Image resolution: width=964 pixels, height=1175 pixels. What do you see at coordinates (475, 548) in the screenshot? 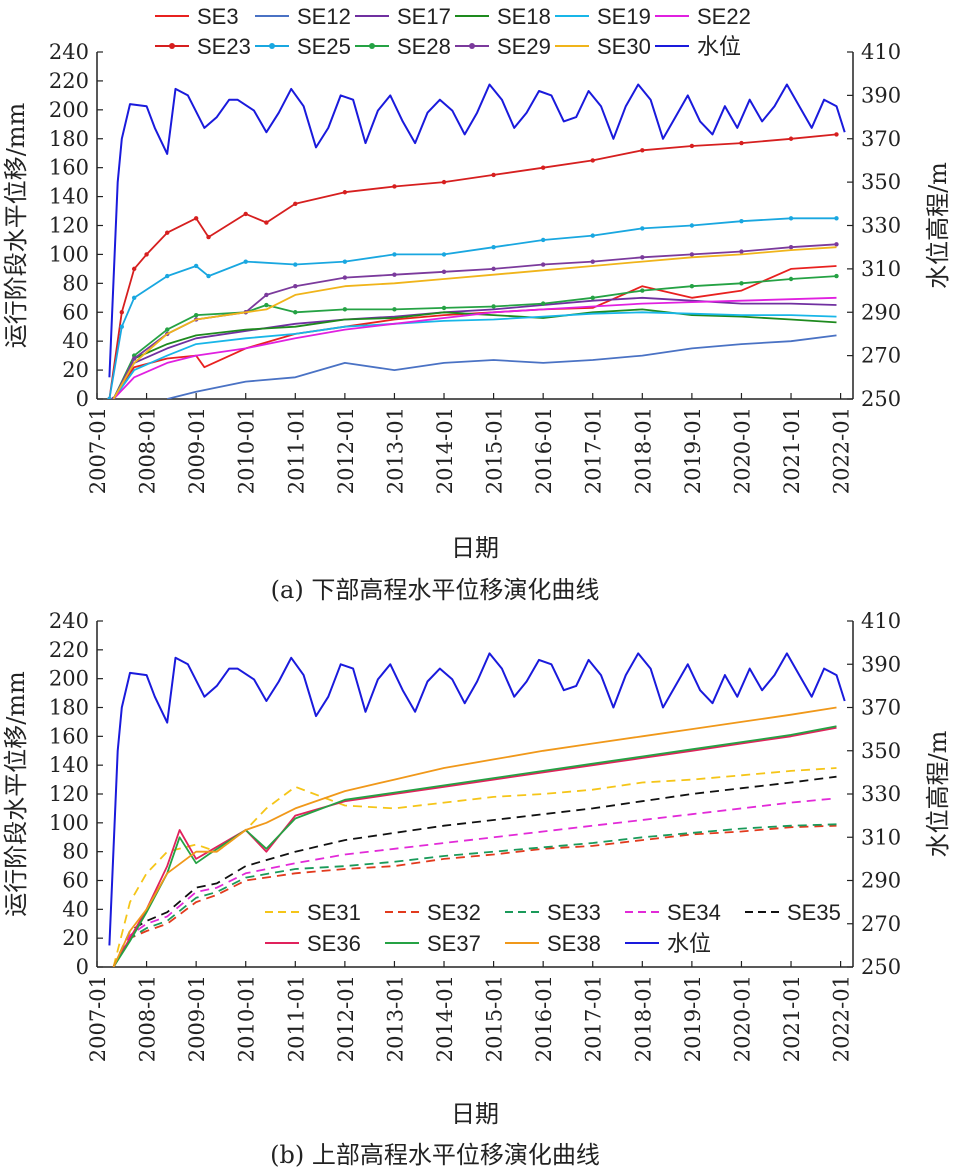
I see `x-axis-title: 日期` at bounding box center [475, 548].